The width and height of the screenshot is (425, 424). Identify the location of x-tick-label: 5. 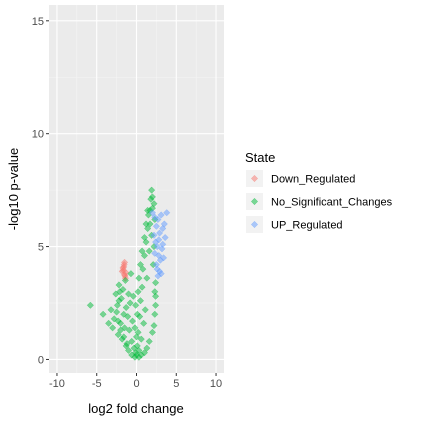
(176, 384).